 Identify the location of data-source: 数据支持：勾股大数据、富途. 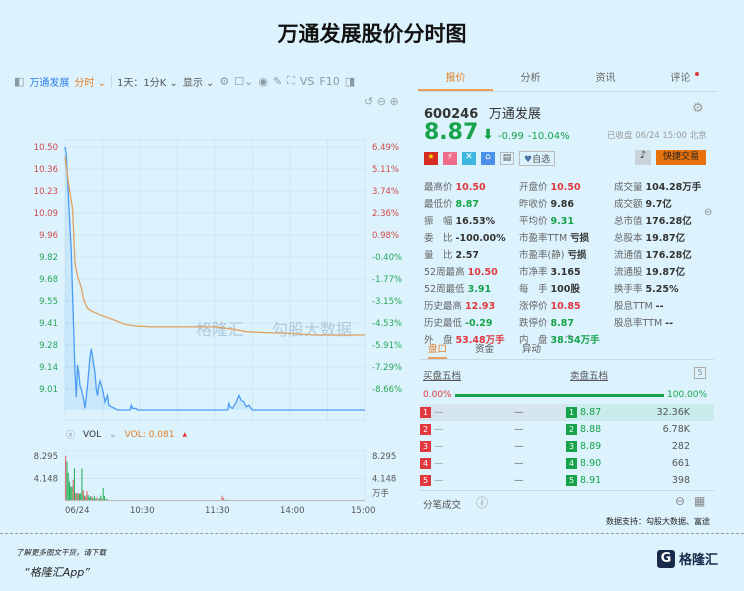
(658, 521).